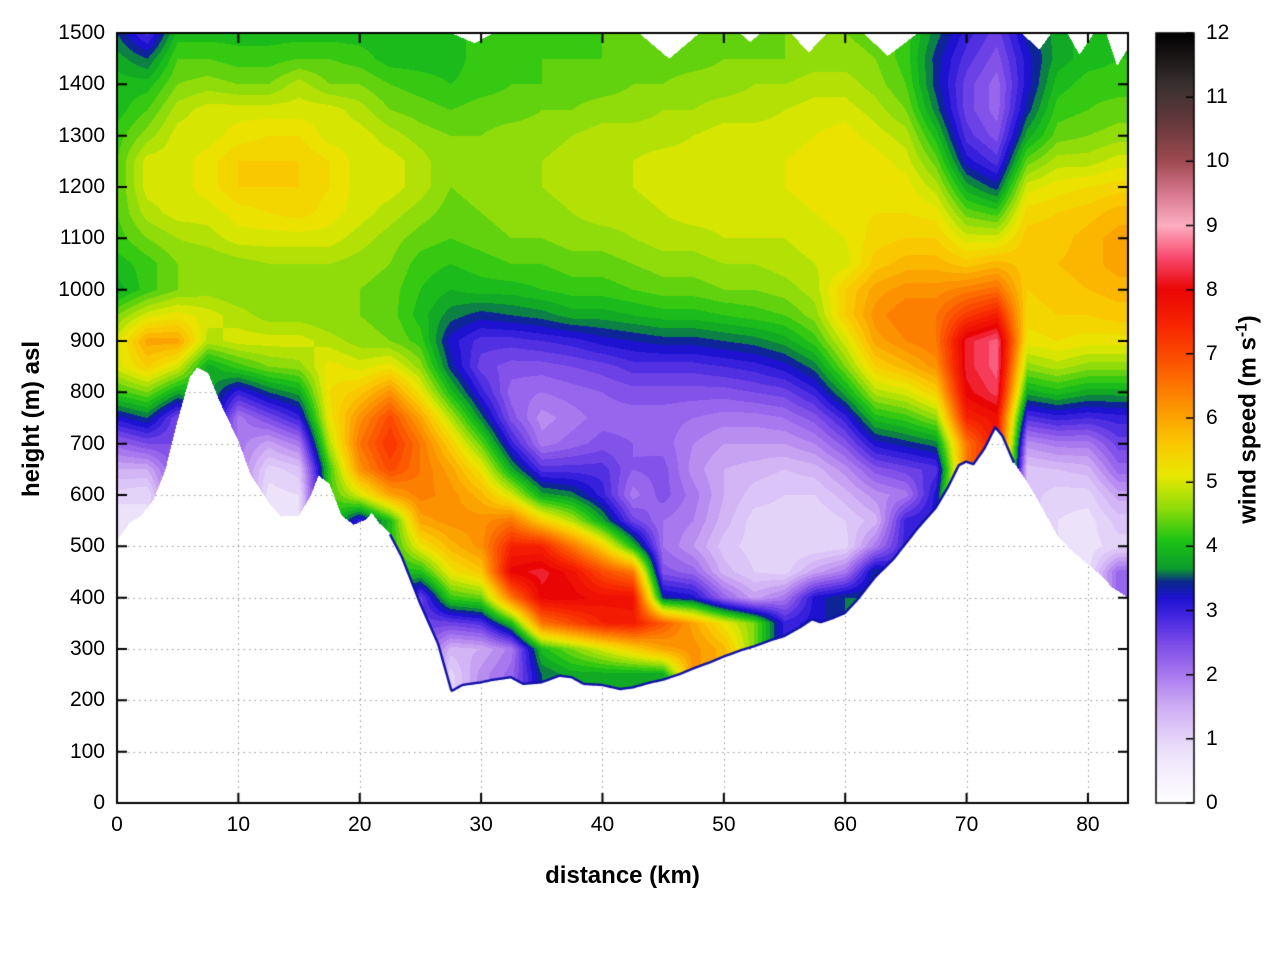 The image size is (1280, 960). What do you see at coordinates (81, 135) in the screenshot?
I see `y-tick-label: 1300` at bounding box center [81, 135].